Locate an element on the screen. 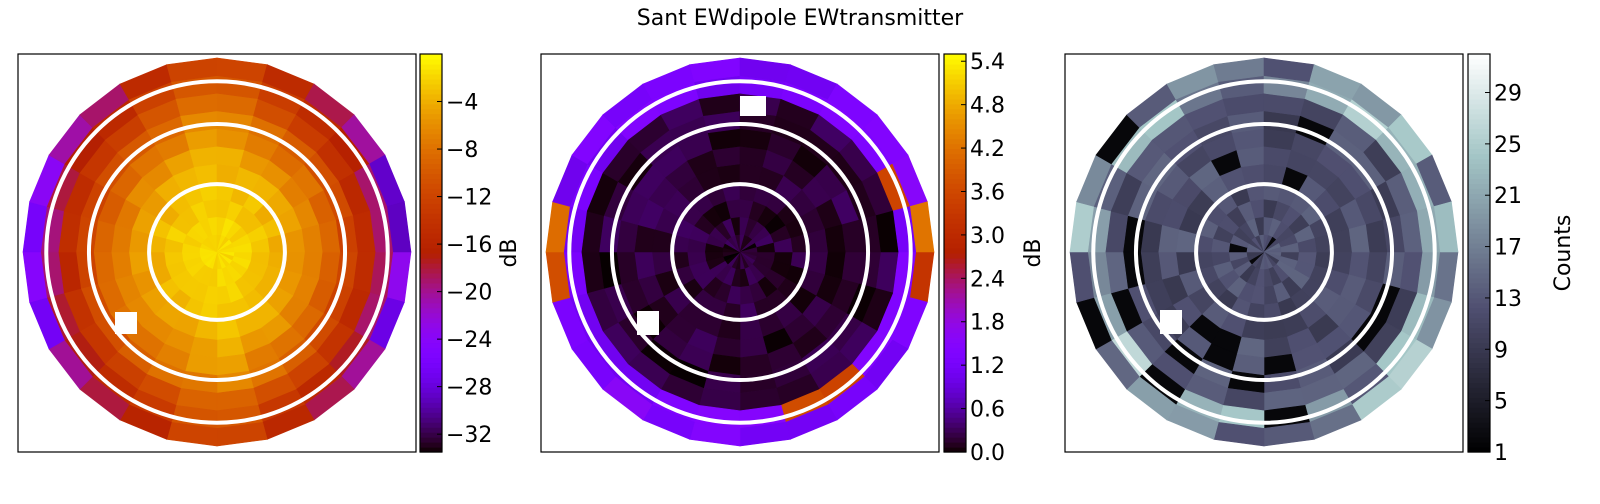 The height and width of the screenshot is (504, 1600). colorbar-tick-label: 13 is located at coordinates (1508, 299).